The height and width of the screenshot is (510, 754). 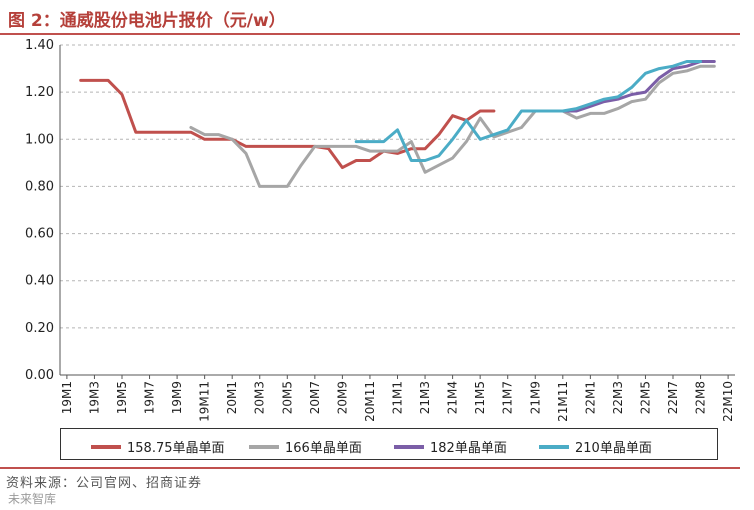 I want to click on x-tick-label-21: 22M5, so click(x=645, y=397).